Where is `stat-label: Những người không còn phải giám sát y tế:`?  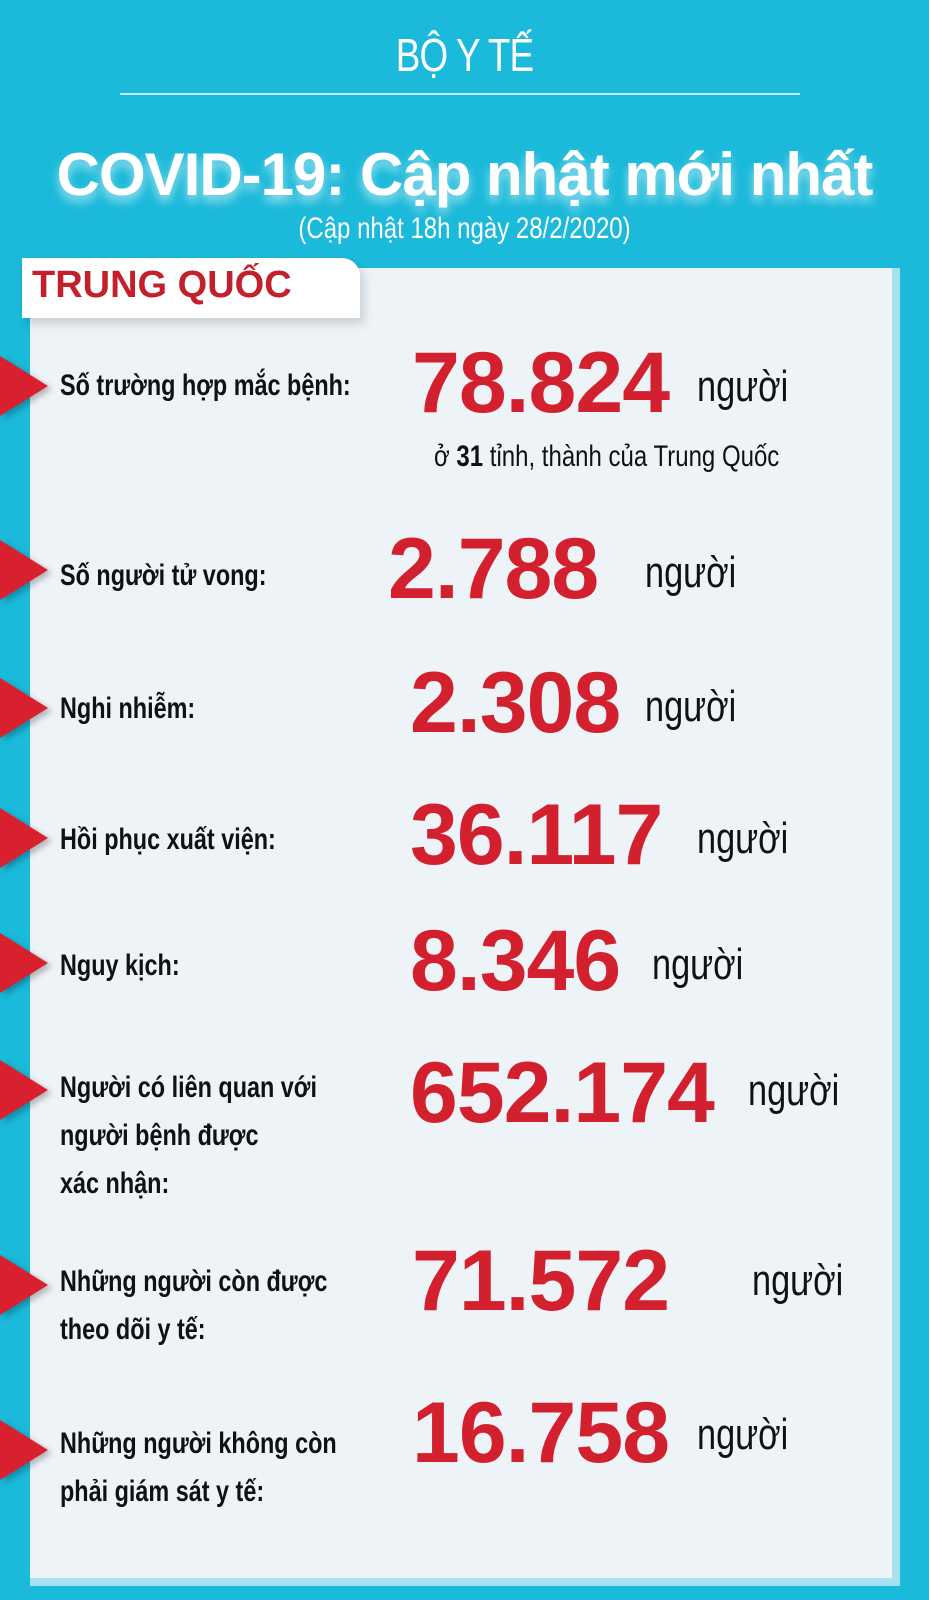 stat-label: Những người không còn phải giám sát y tế: is located at coordinates (198, 1468).